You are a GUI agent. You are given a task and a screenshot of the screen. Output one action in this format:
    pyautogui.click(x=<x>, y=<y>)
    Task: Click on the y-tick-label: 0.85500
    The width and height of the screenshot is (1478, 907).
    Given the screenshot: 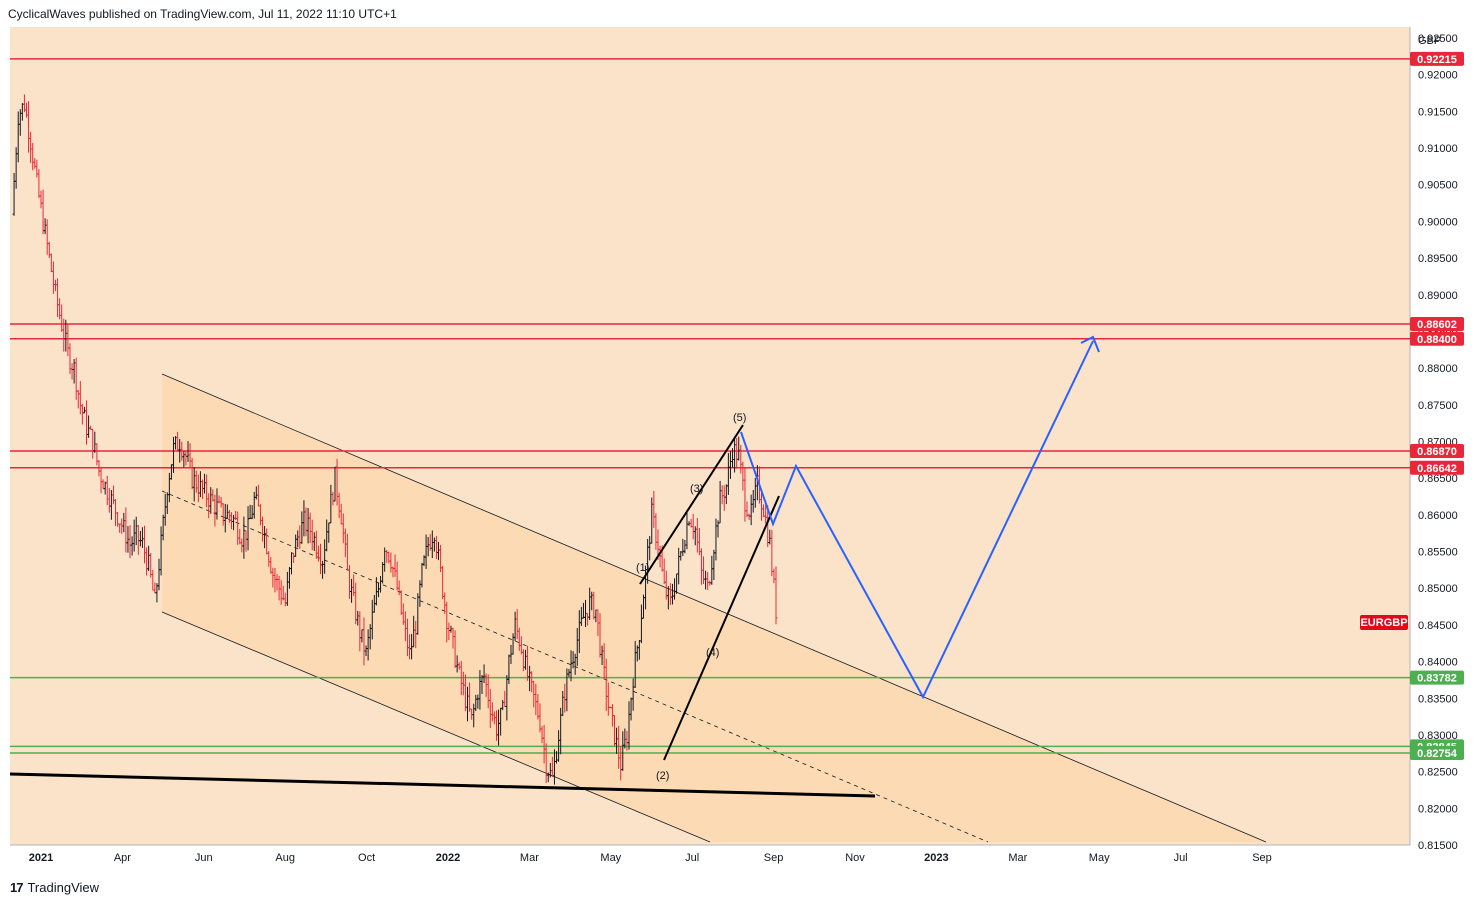 What is the action you would take?
    pyautogui.click(x=1438, y=553)
    